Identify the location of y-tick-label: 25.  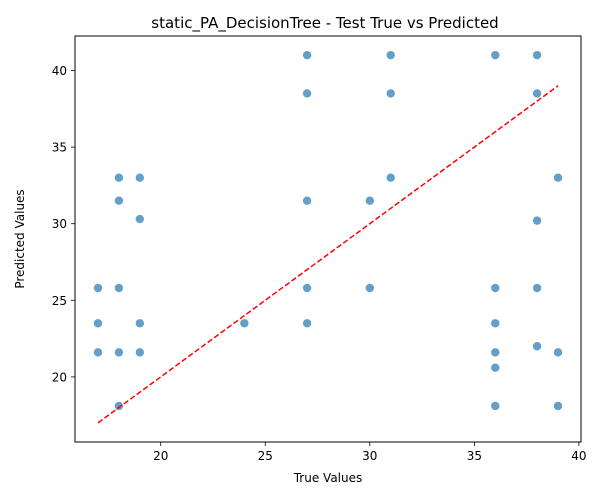
(59, 301).